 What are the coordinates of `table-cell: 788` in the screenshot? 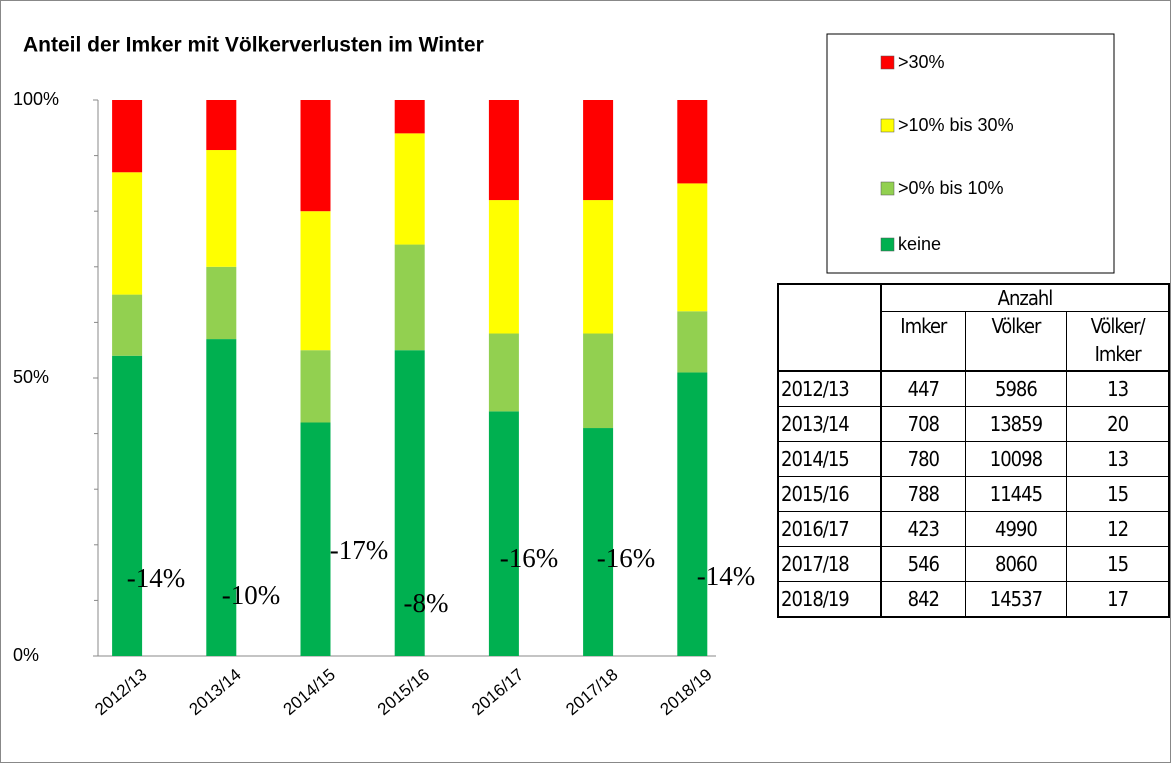 It's located at (923, 494).